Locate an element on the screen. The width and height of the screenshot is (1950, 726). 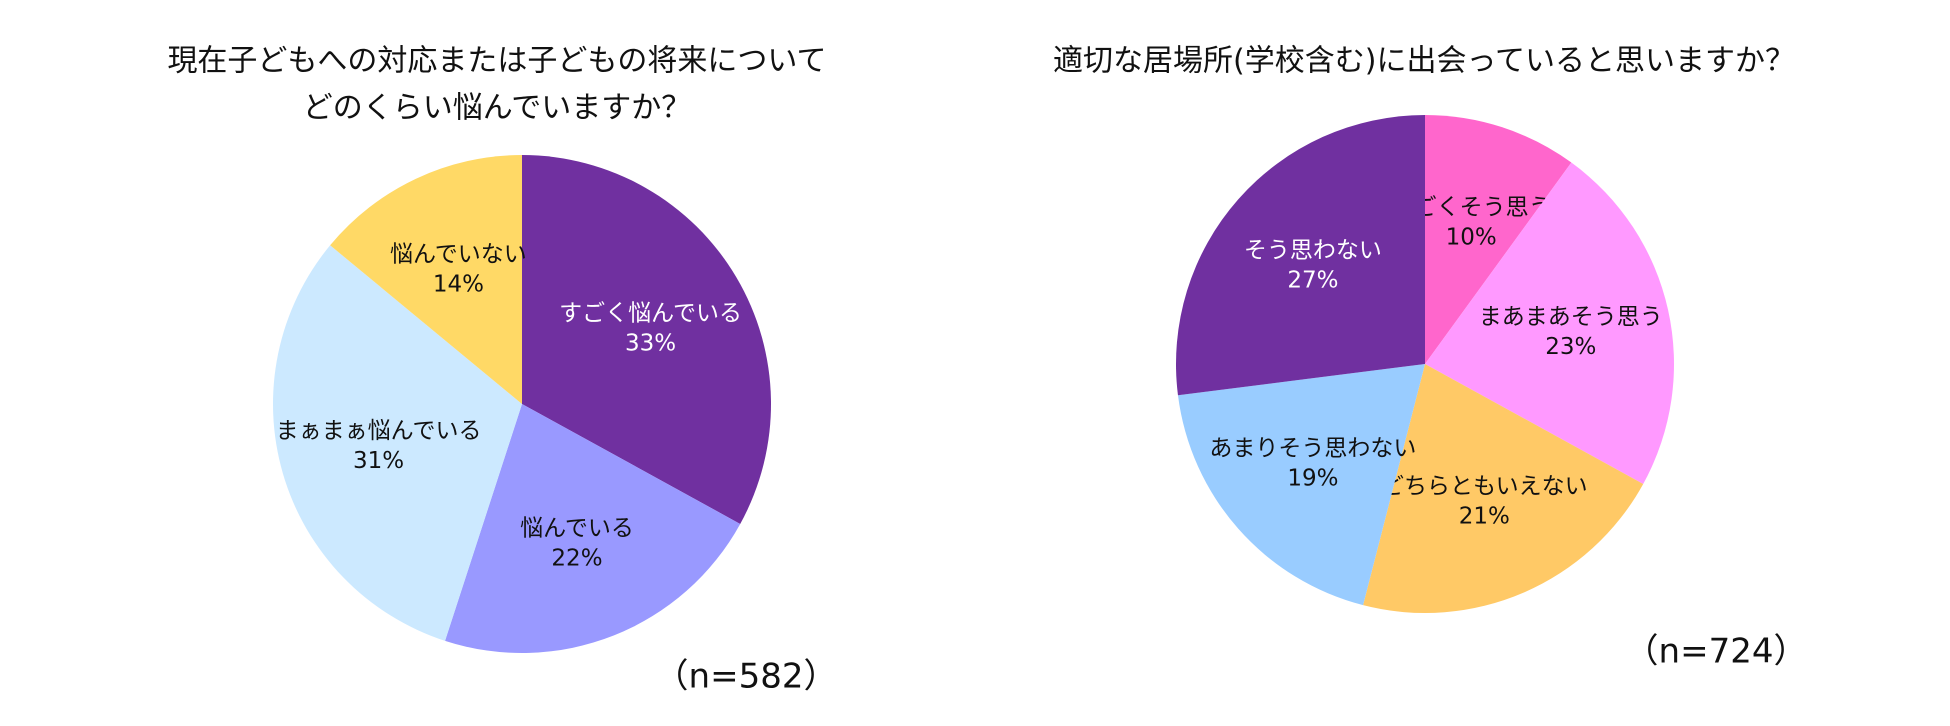
slice-label: どちらともいえない is located at coordinates (1484, 487).